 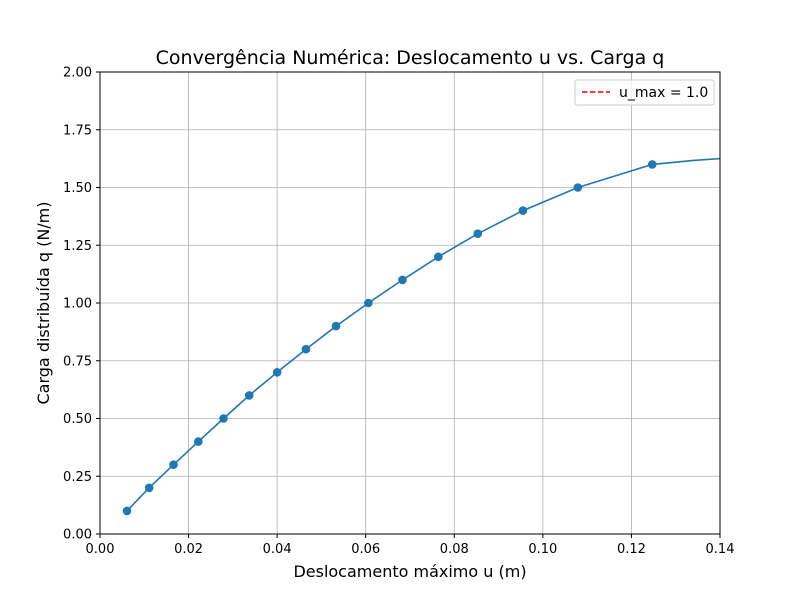 What do you see at coordinates (77, 477) in the screenshot?
I see `y-tick-label: 0.25` at bounding box center [77, 477].